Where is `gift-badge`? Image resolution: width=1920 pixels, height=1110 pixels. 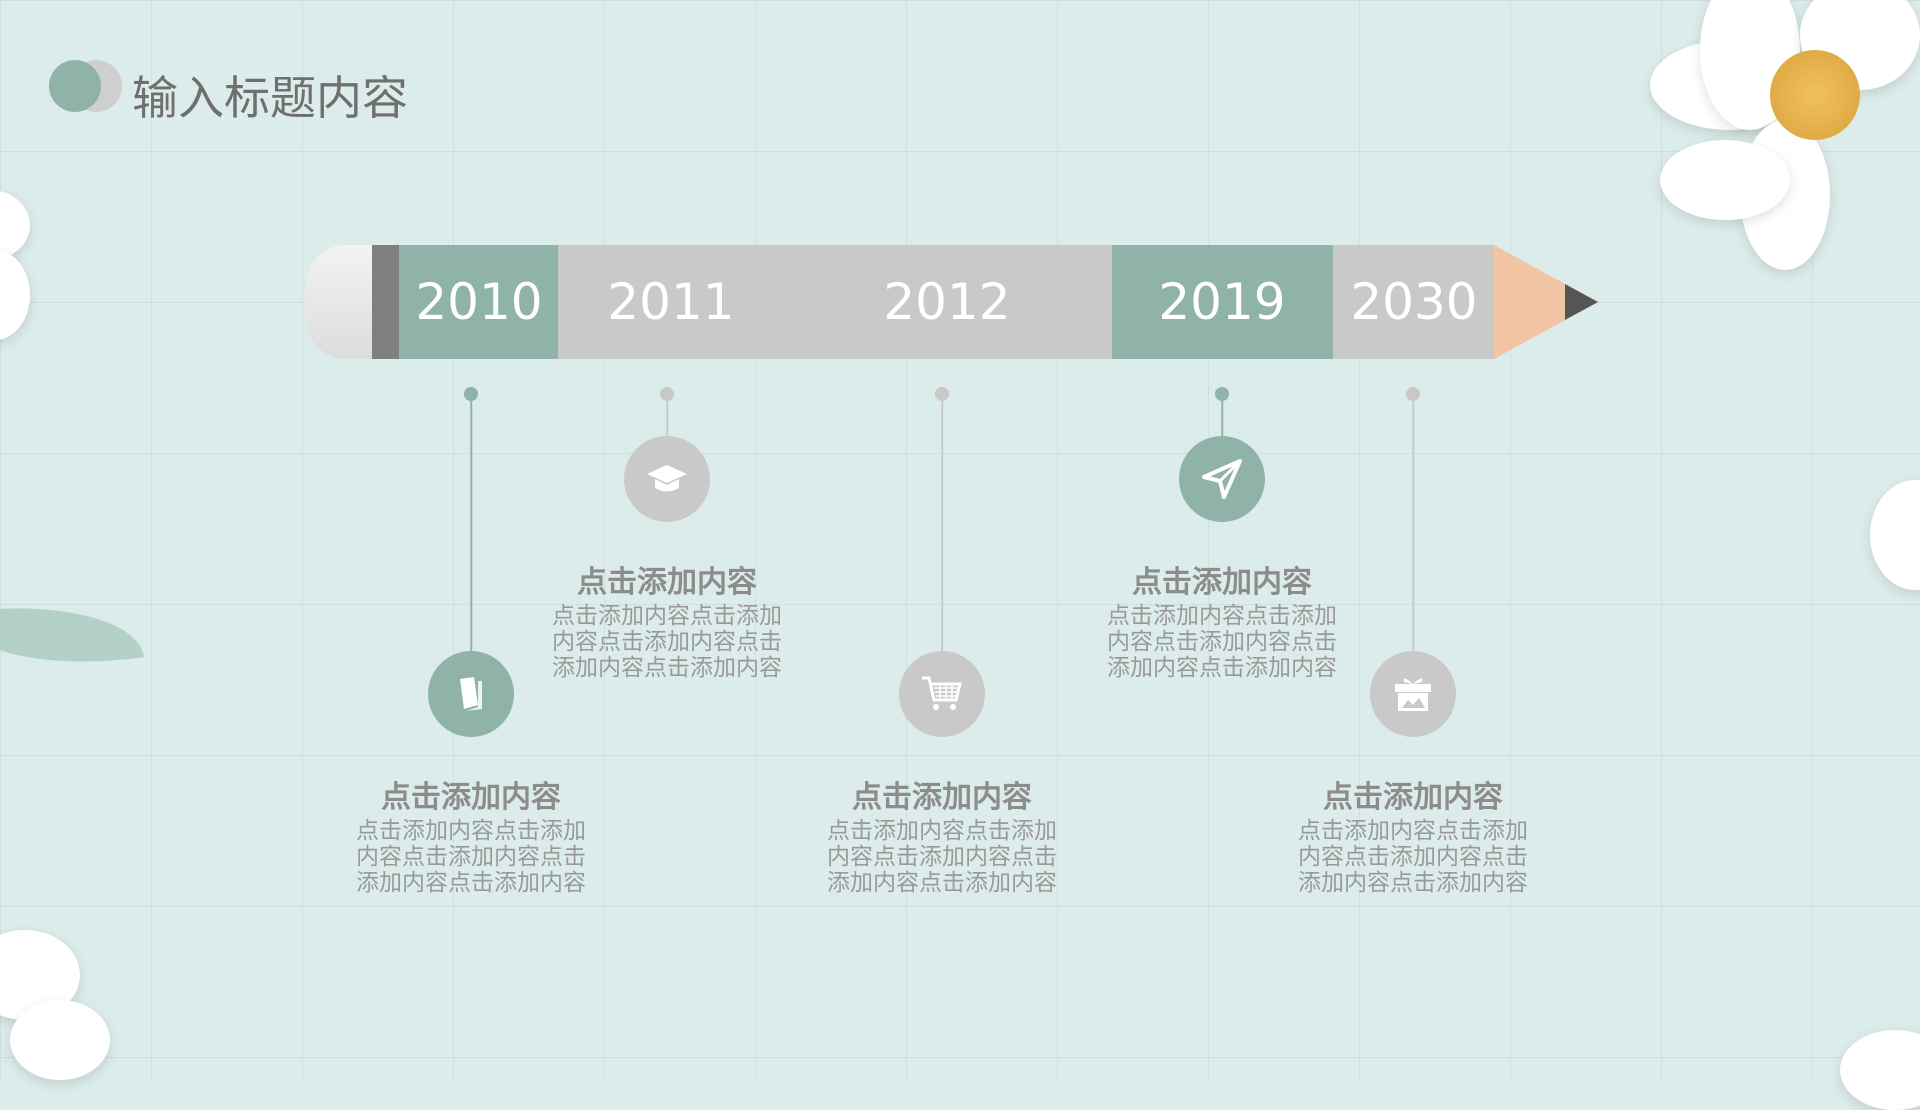
gift-badge is located at coordinates (1413, 694).